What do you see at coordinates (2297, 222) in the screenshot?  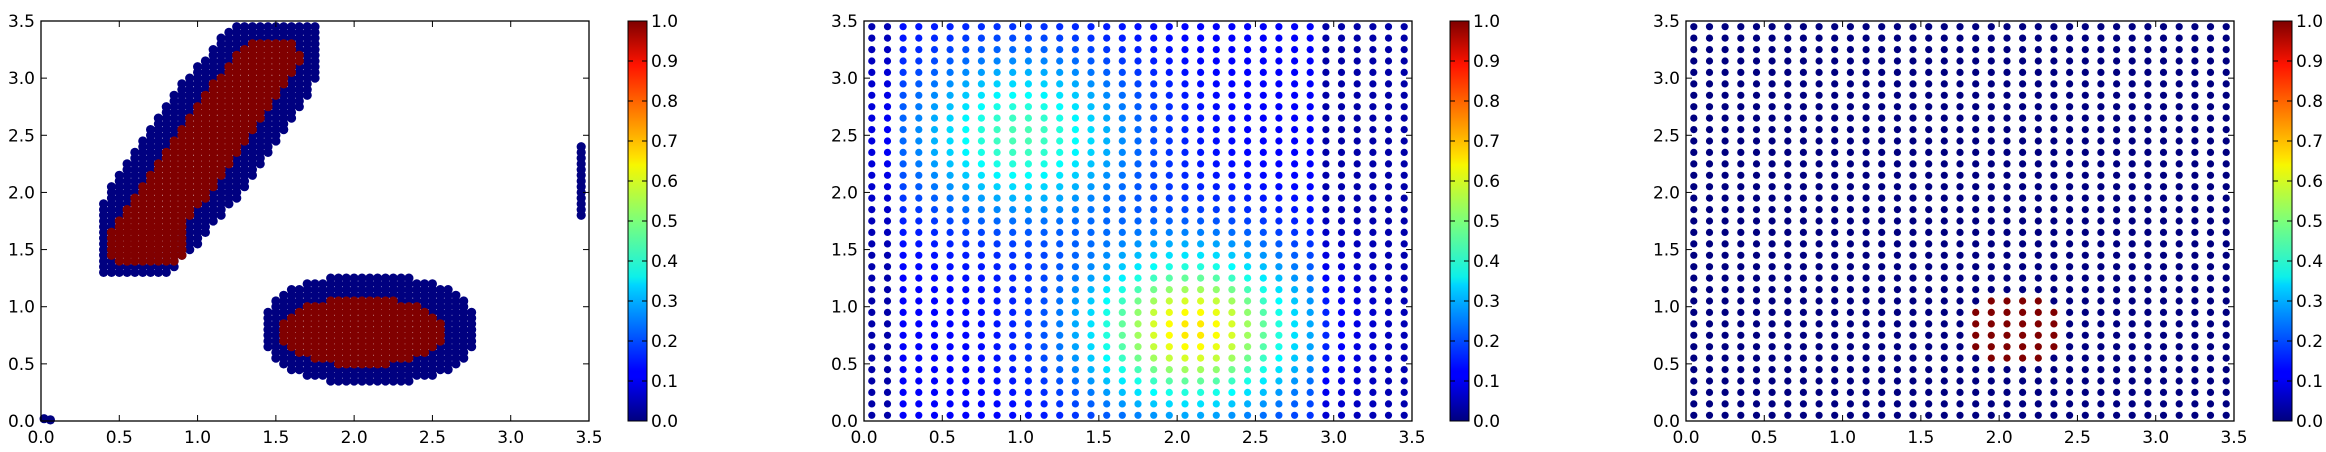 I see `panel-3-colorbar: 0.00.10.20.30.40.50.60.70.80.91.0` at bounding box center [2297, 222].